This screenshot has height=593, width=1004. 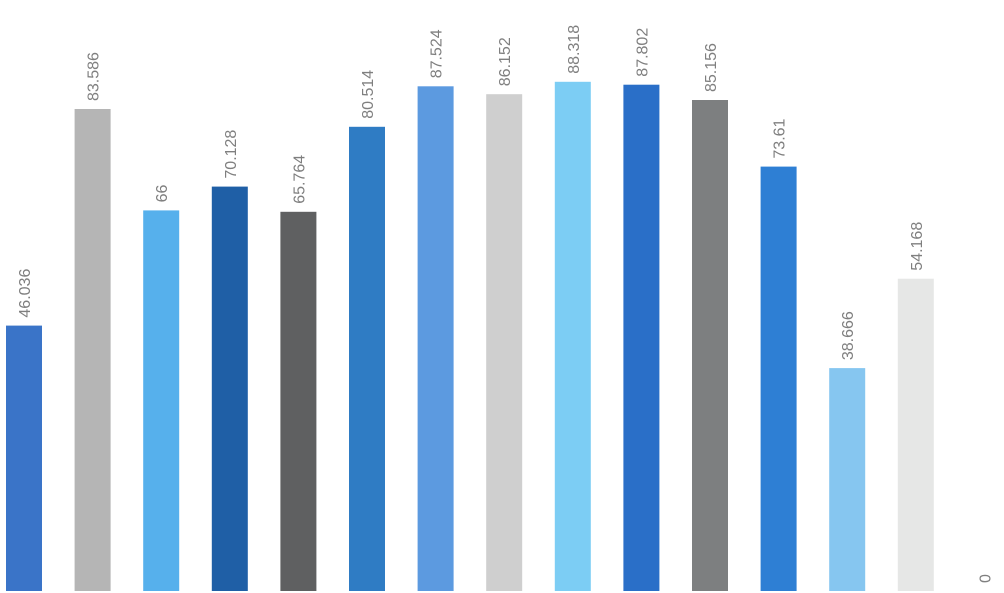 I want to click on bar-value-label-12: 73.61, so click(x=780, y=138).